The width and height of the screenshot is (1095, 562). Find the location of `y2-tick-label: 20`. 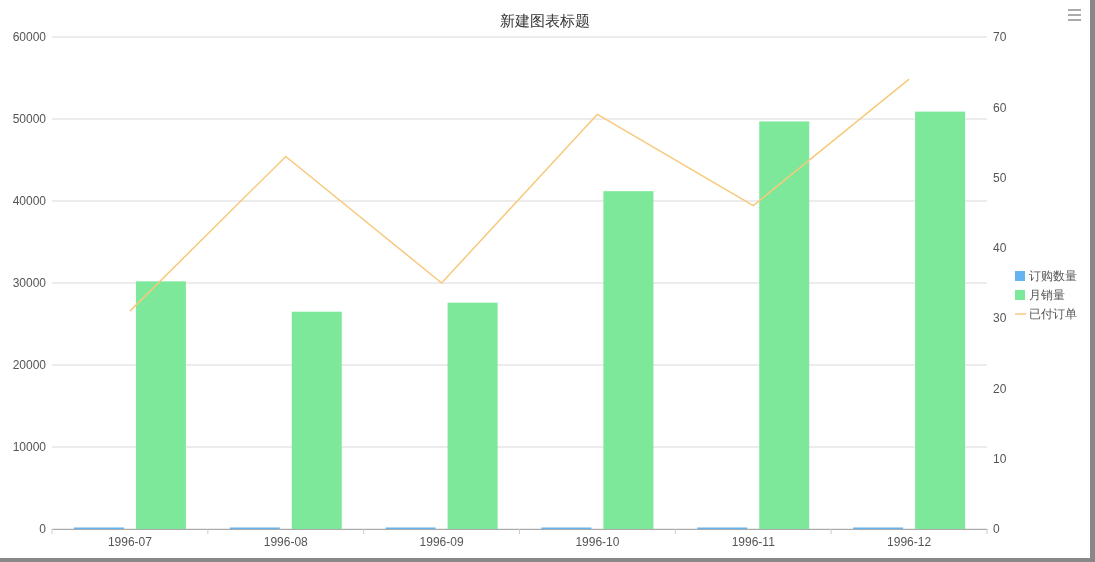

y2-tick-label: 20 is located at coordinates (1000, 388).